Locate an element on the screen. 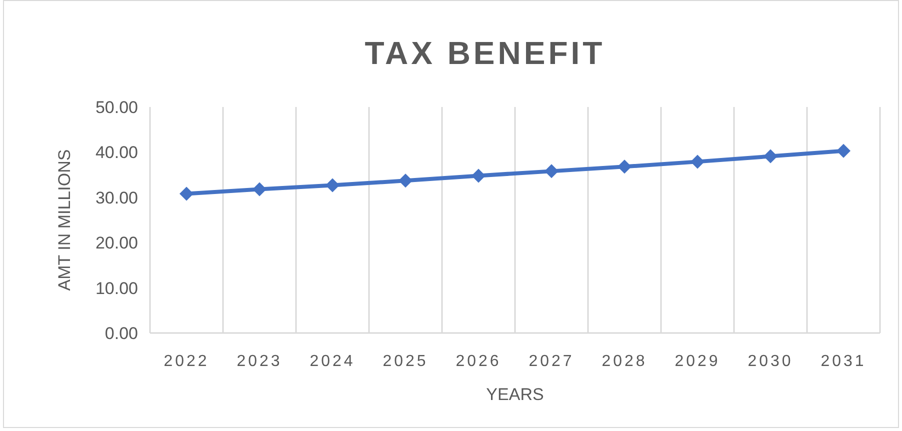 The height and width of the screenshot is (431, 902). x-tick-label: 2031 is located at coordinates (843, 361).